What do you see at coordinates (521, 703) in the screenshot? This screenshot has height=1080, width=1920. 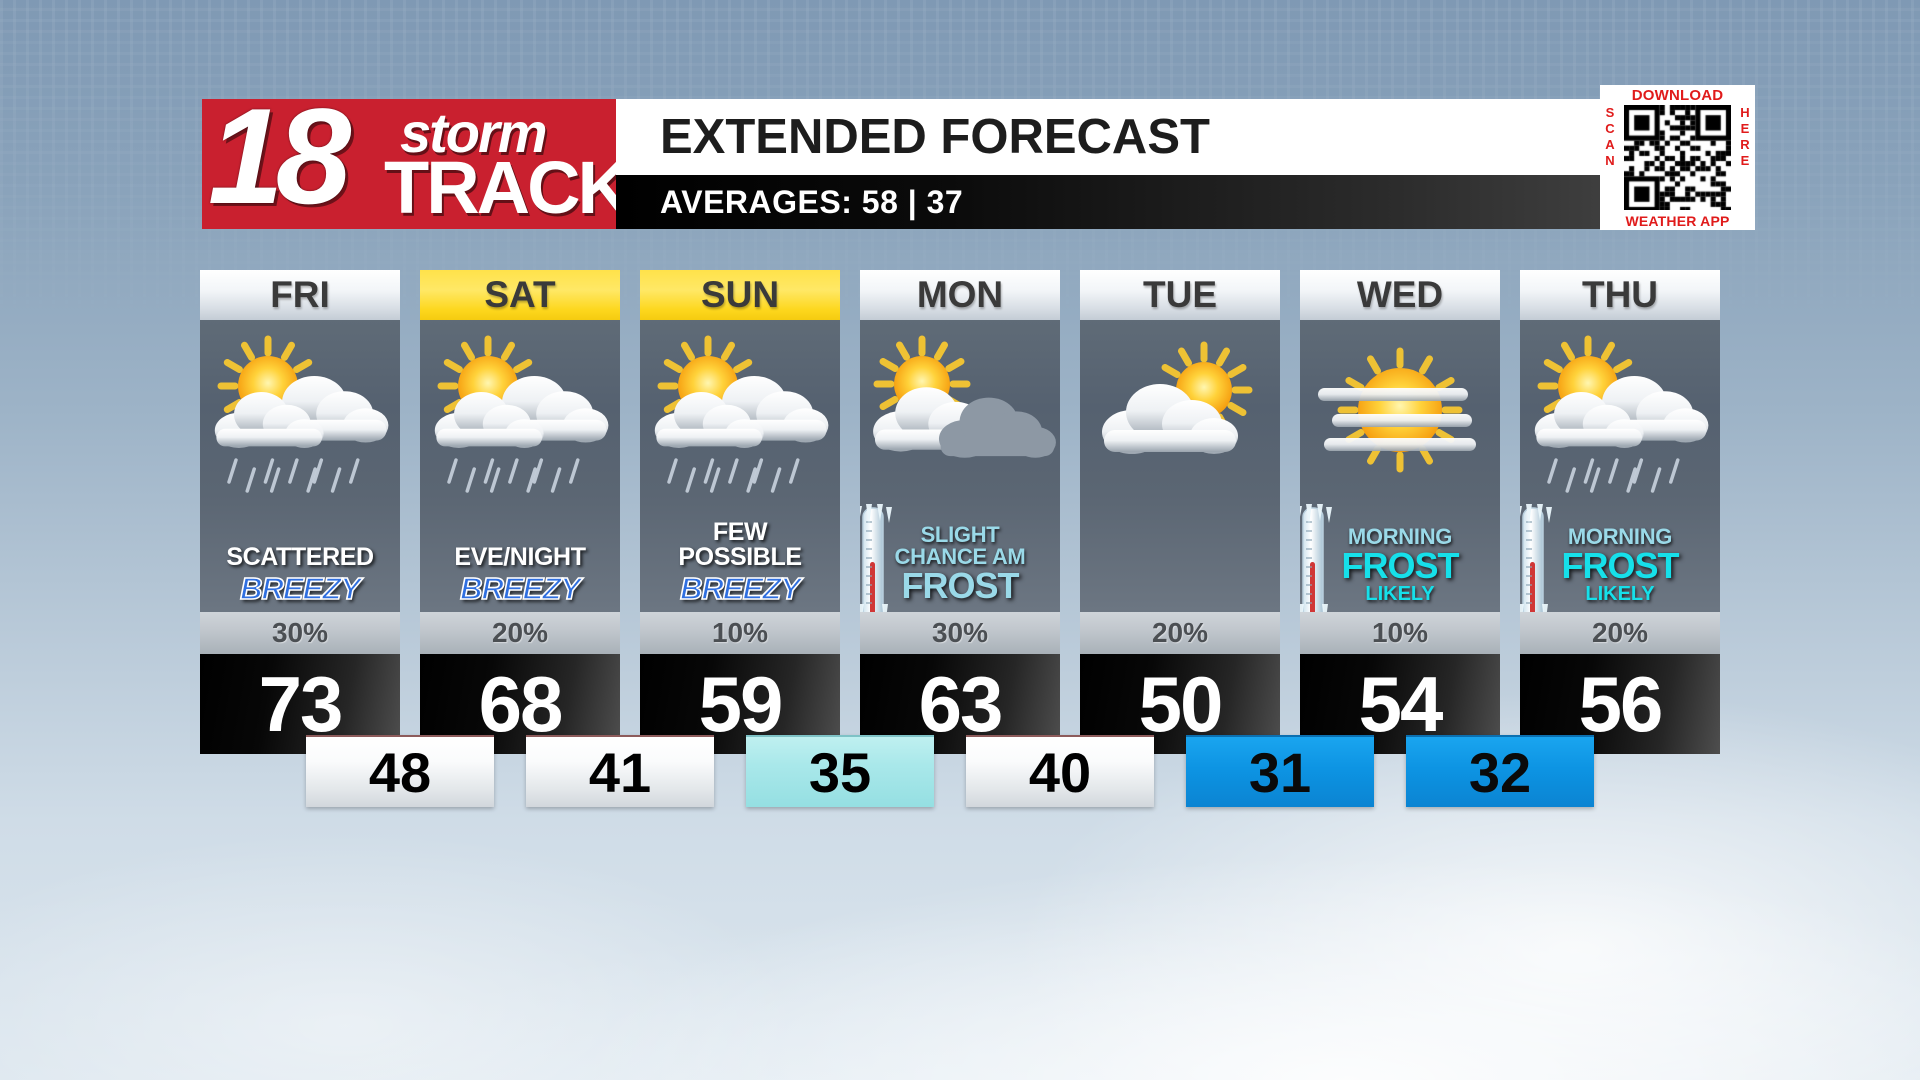 I see `high-value: 68` at bounding box center [521, 703].